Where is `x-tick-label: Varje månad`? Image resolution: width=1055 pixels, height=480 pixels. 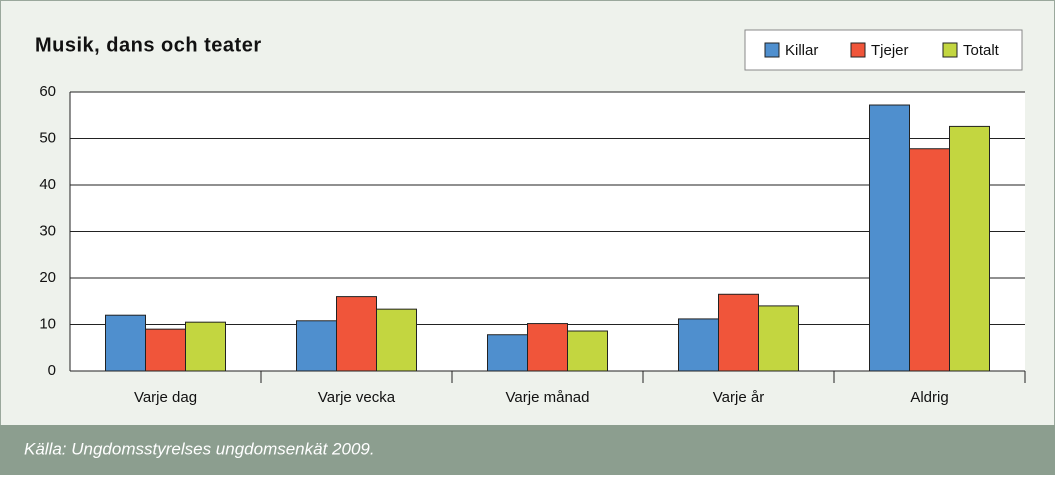 x-tick-label: Varje månad is located at coordinates (548, 397).